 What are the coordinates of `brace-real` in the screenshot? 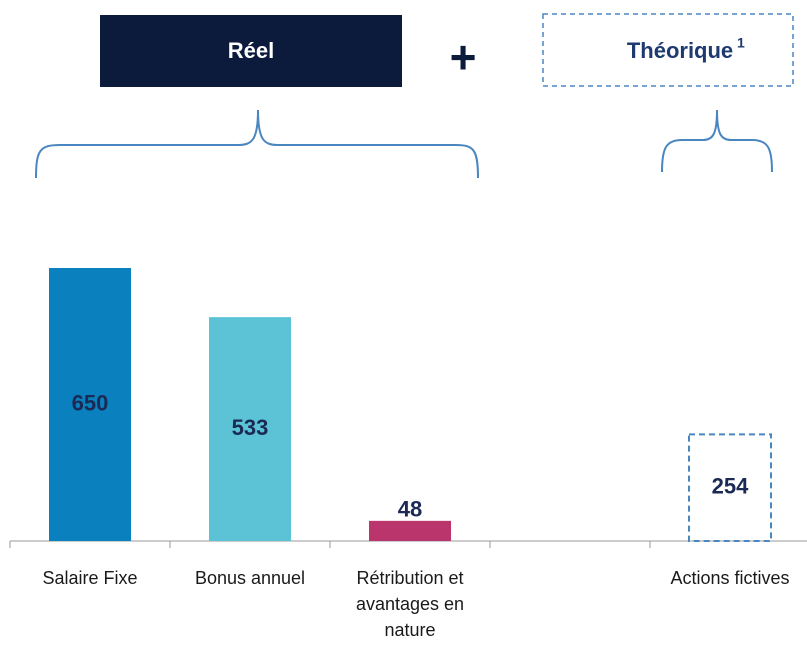 It's located at (257, 144).